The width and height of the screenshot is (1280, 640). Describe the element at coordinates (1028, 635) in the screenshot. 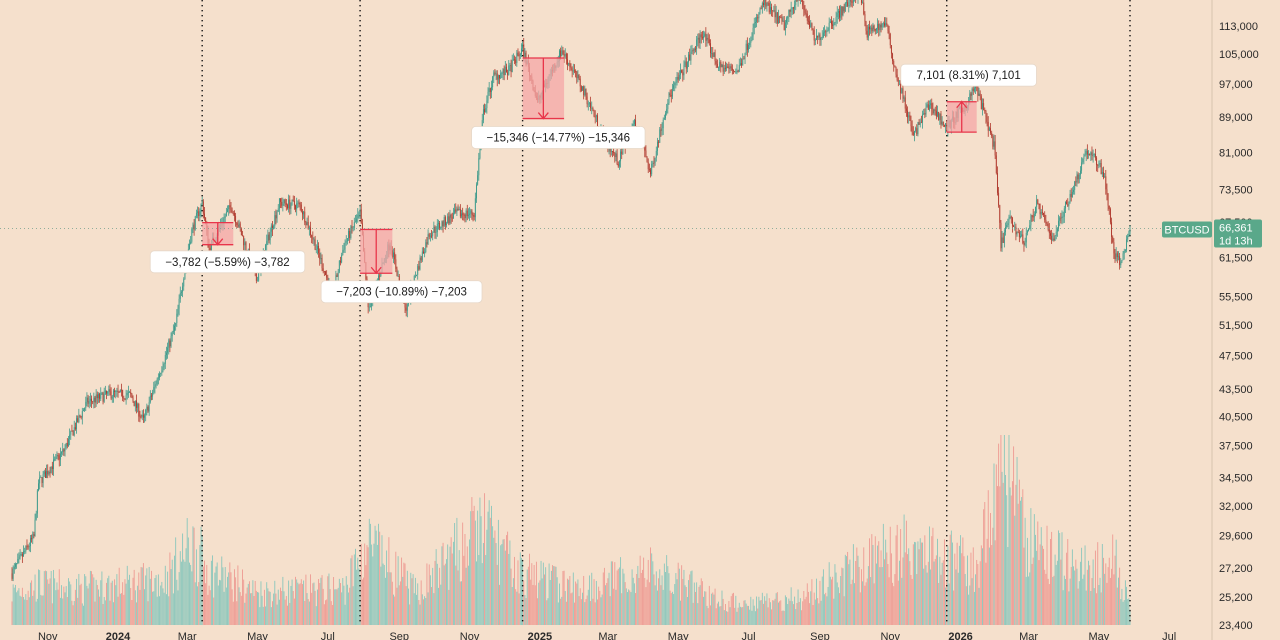

I see `x-tick-label: Mar` at that location.